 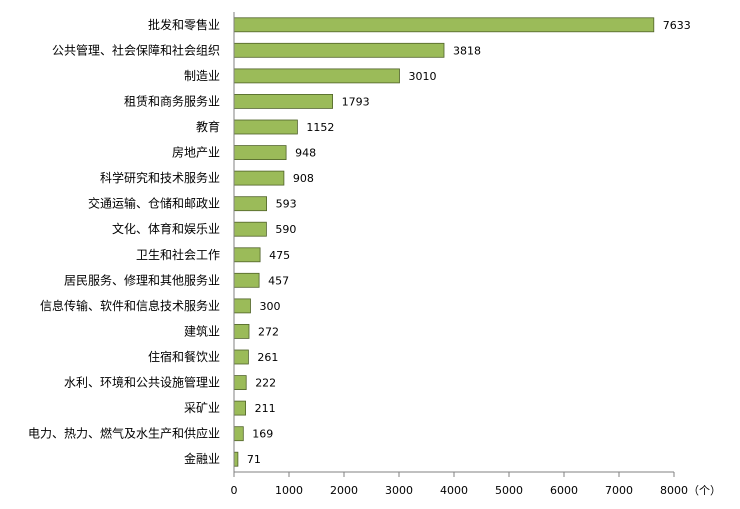 What do you see at coordinates (136, 49) in the screenshot?
I see `category-label: 公共管理、社会保障和社会组织` at bounding box center [136, 49].